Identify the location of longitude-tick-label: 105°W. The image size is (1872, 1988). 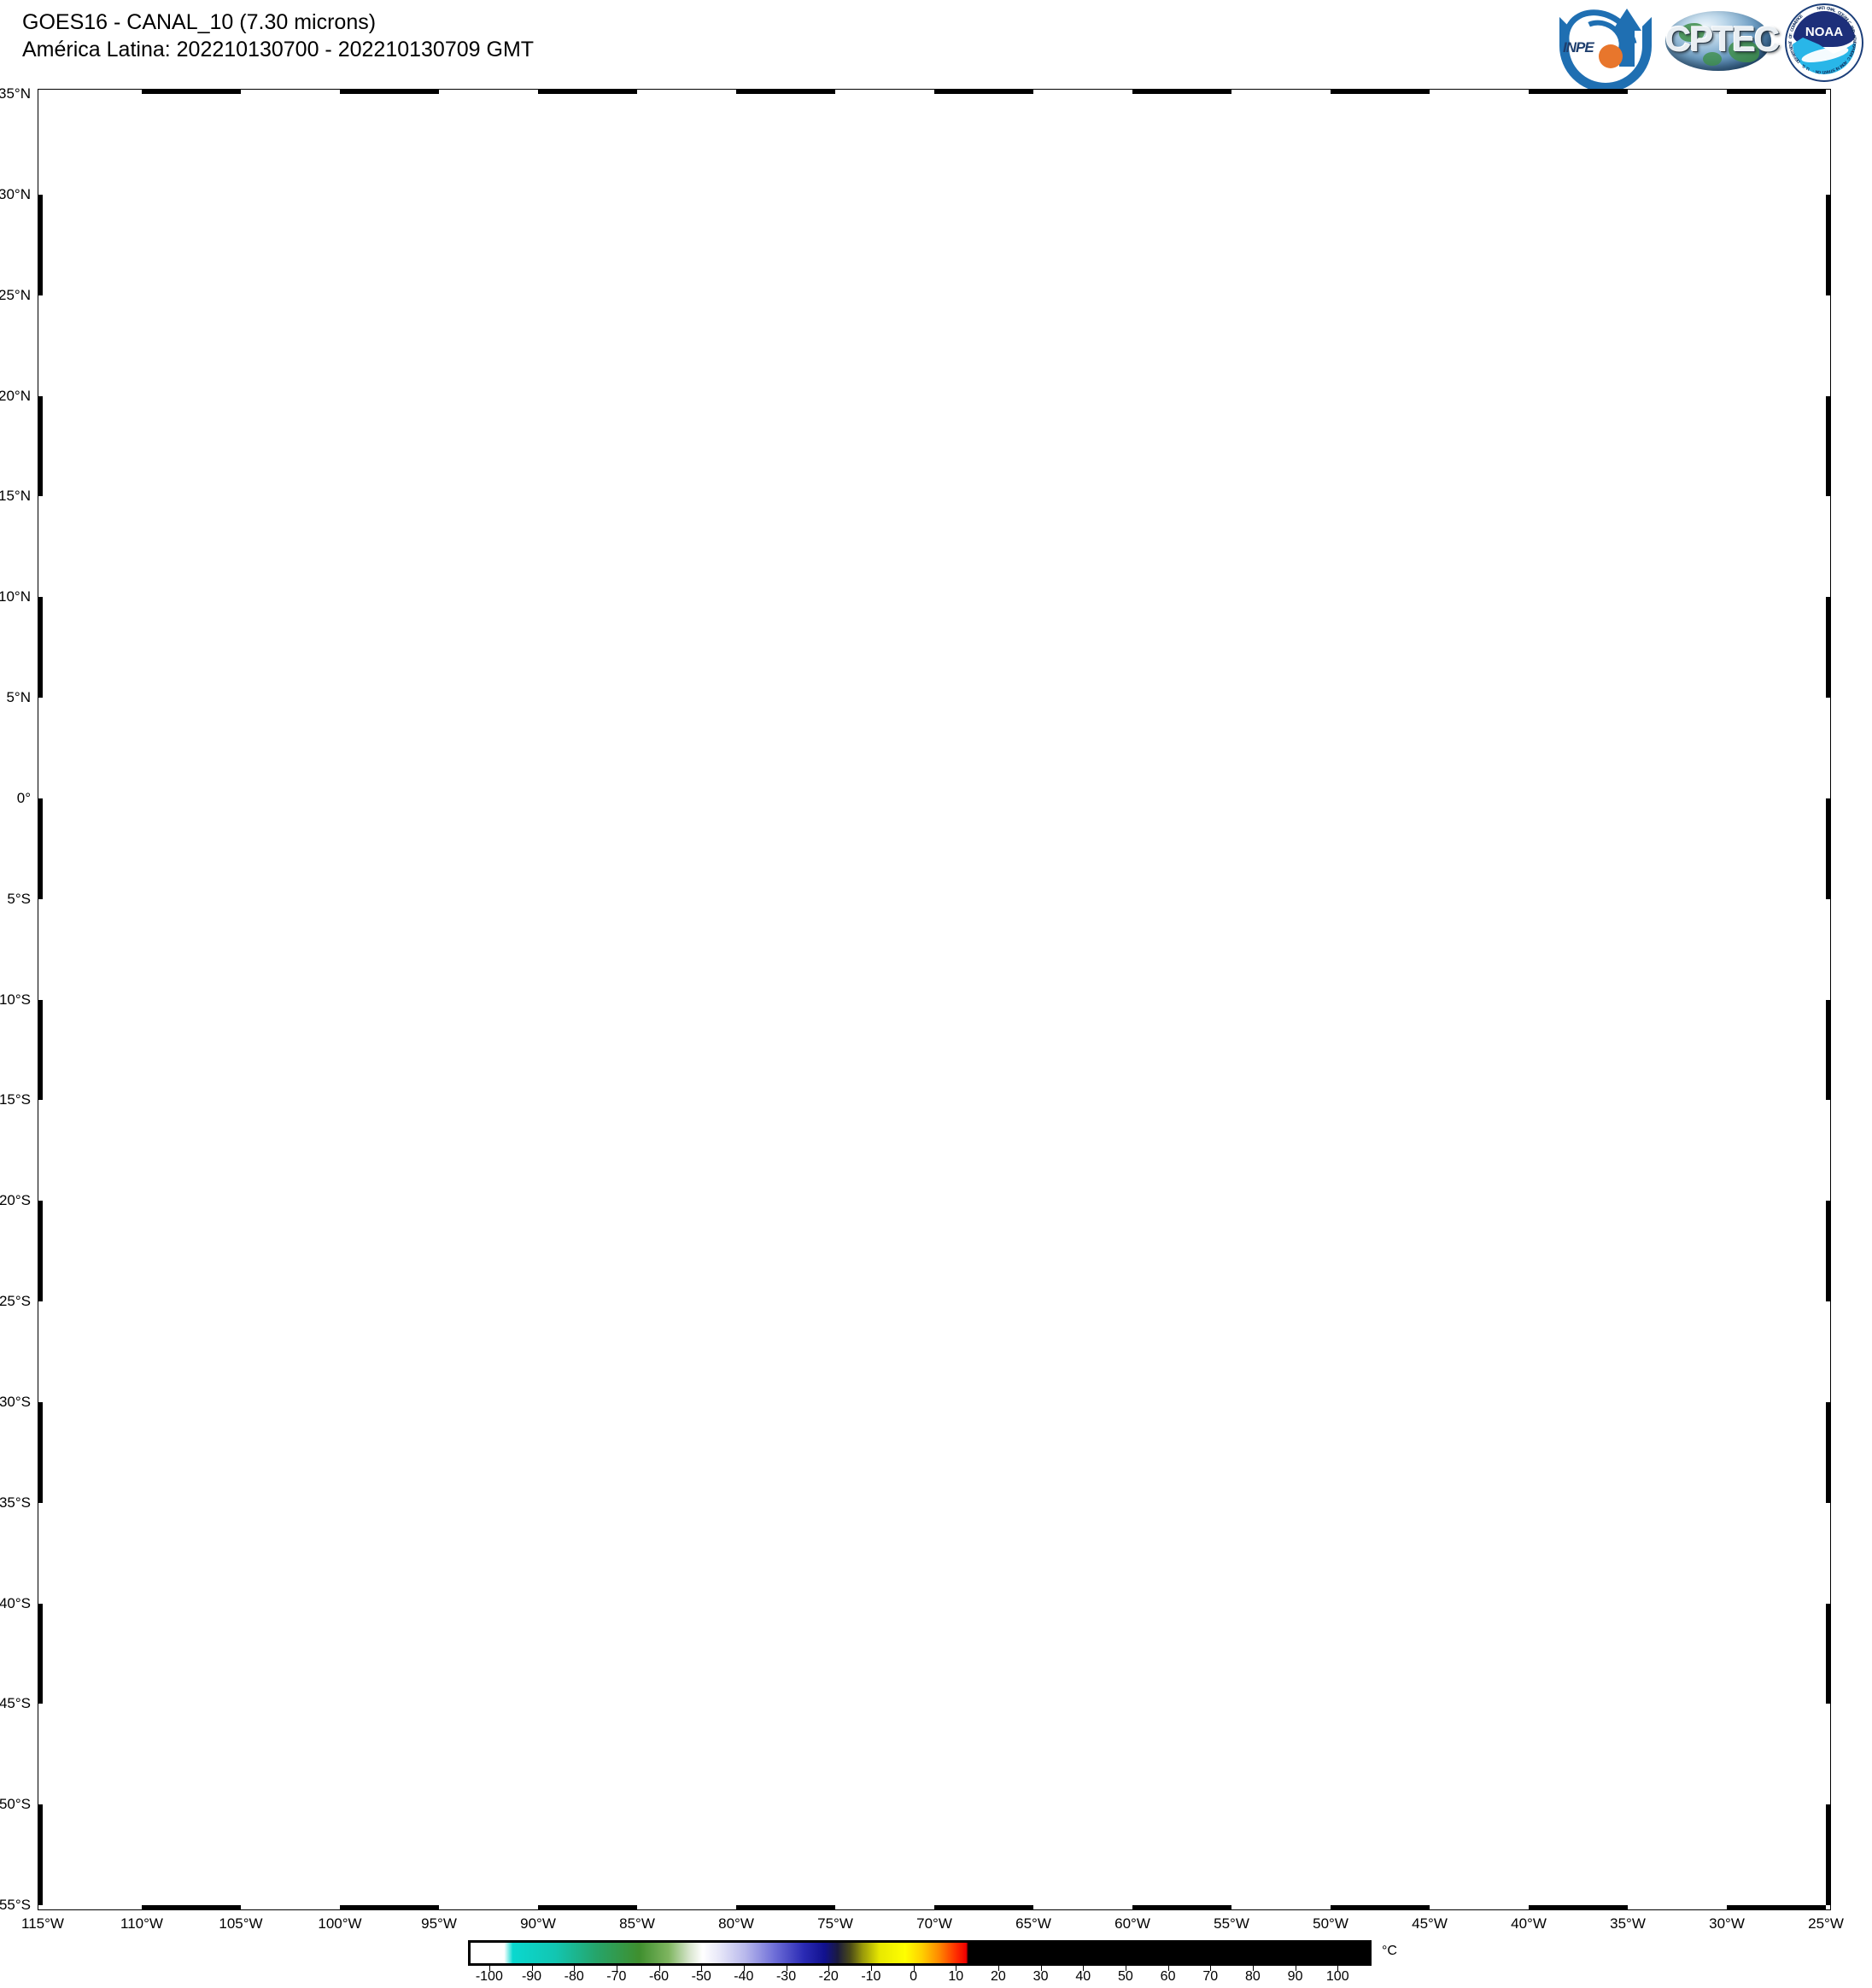
(241, 1923).